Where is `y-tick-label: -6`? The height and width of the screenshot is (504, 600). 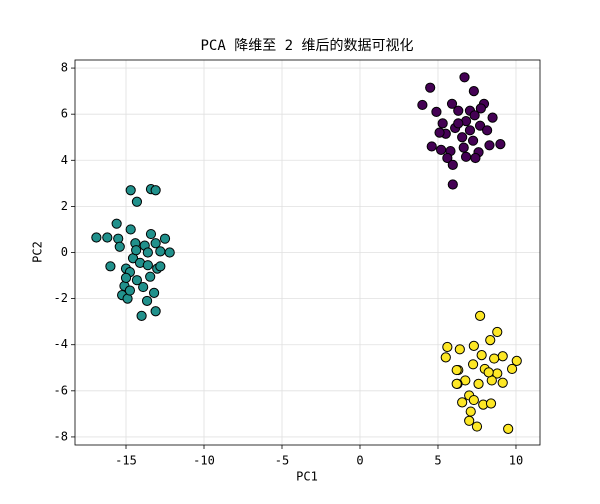
y-tick-label: -6 is located at coordinates (61, 390).